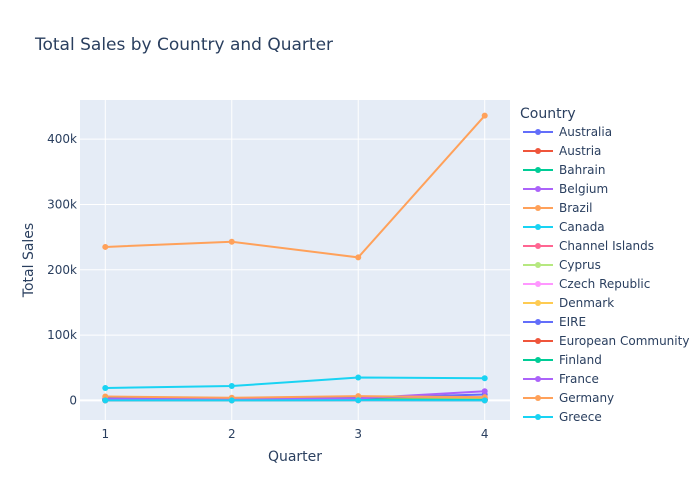  I want to click on legend-item: Germany, so click(568, 398).